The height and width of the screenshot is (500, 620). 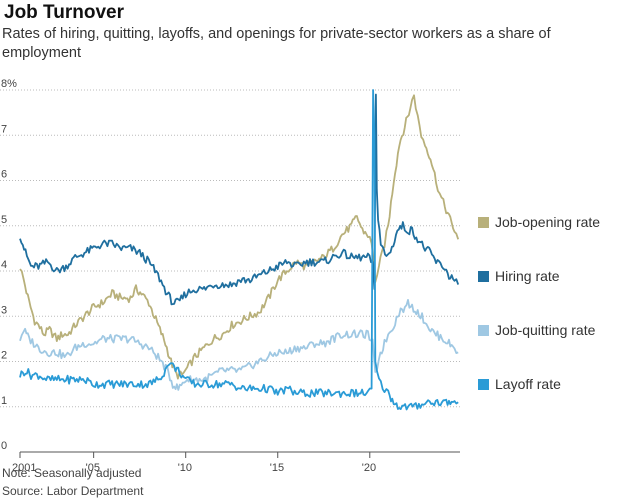 I want to click on legend-label: Job-quitting rate, so click(x=545, y=330).